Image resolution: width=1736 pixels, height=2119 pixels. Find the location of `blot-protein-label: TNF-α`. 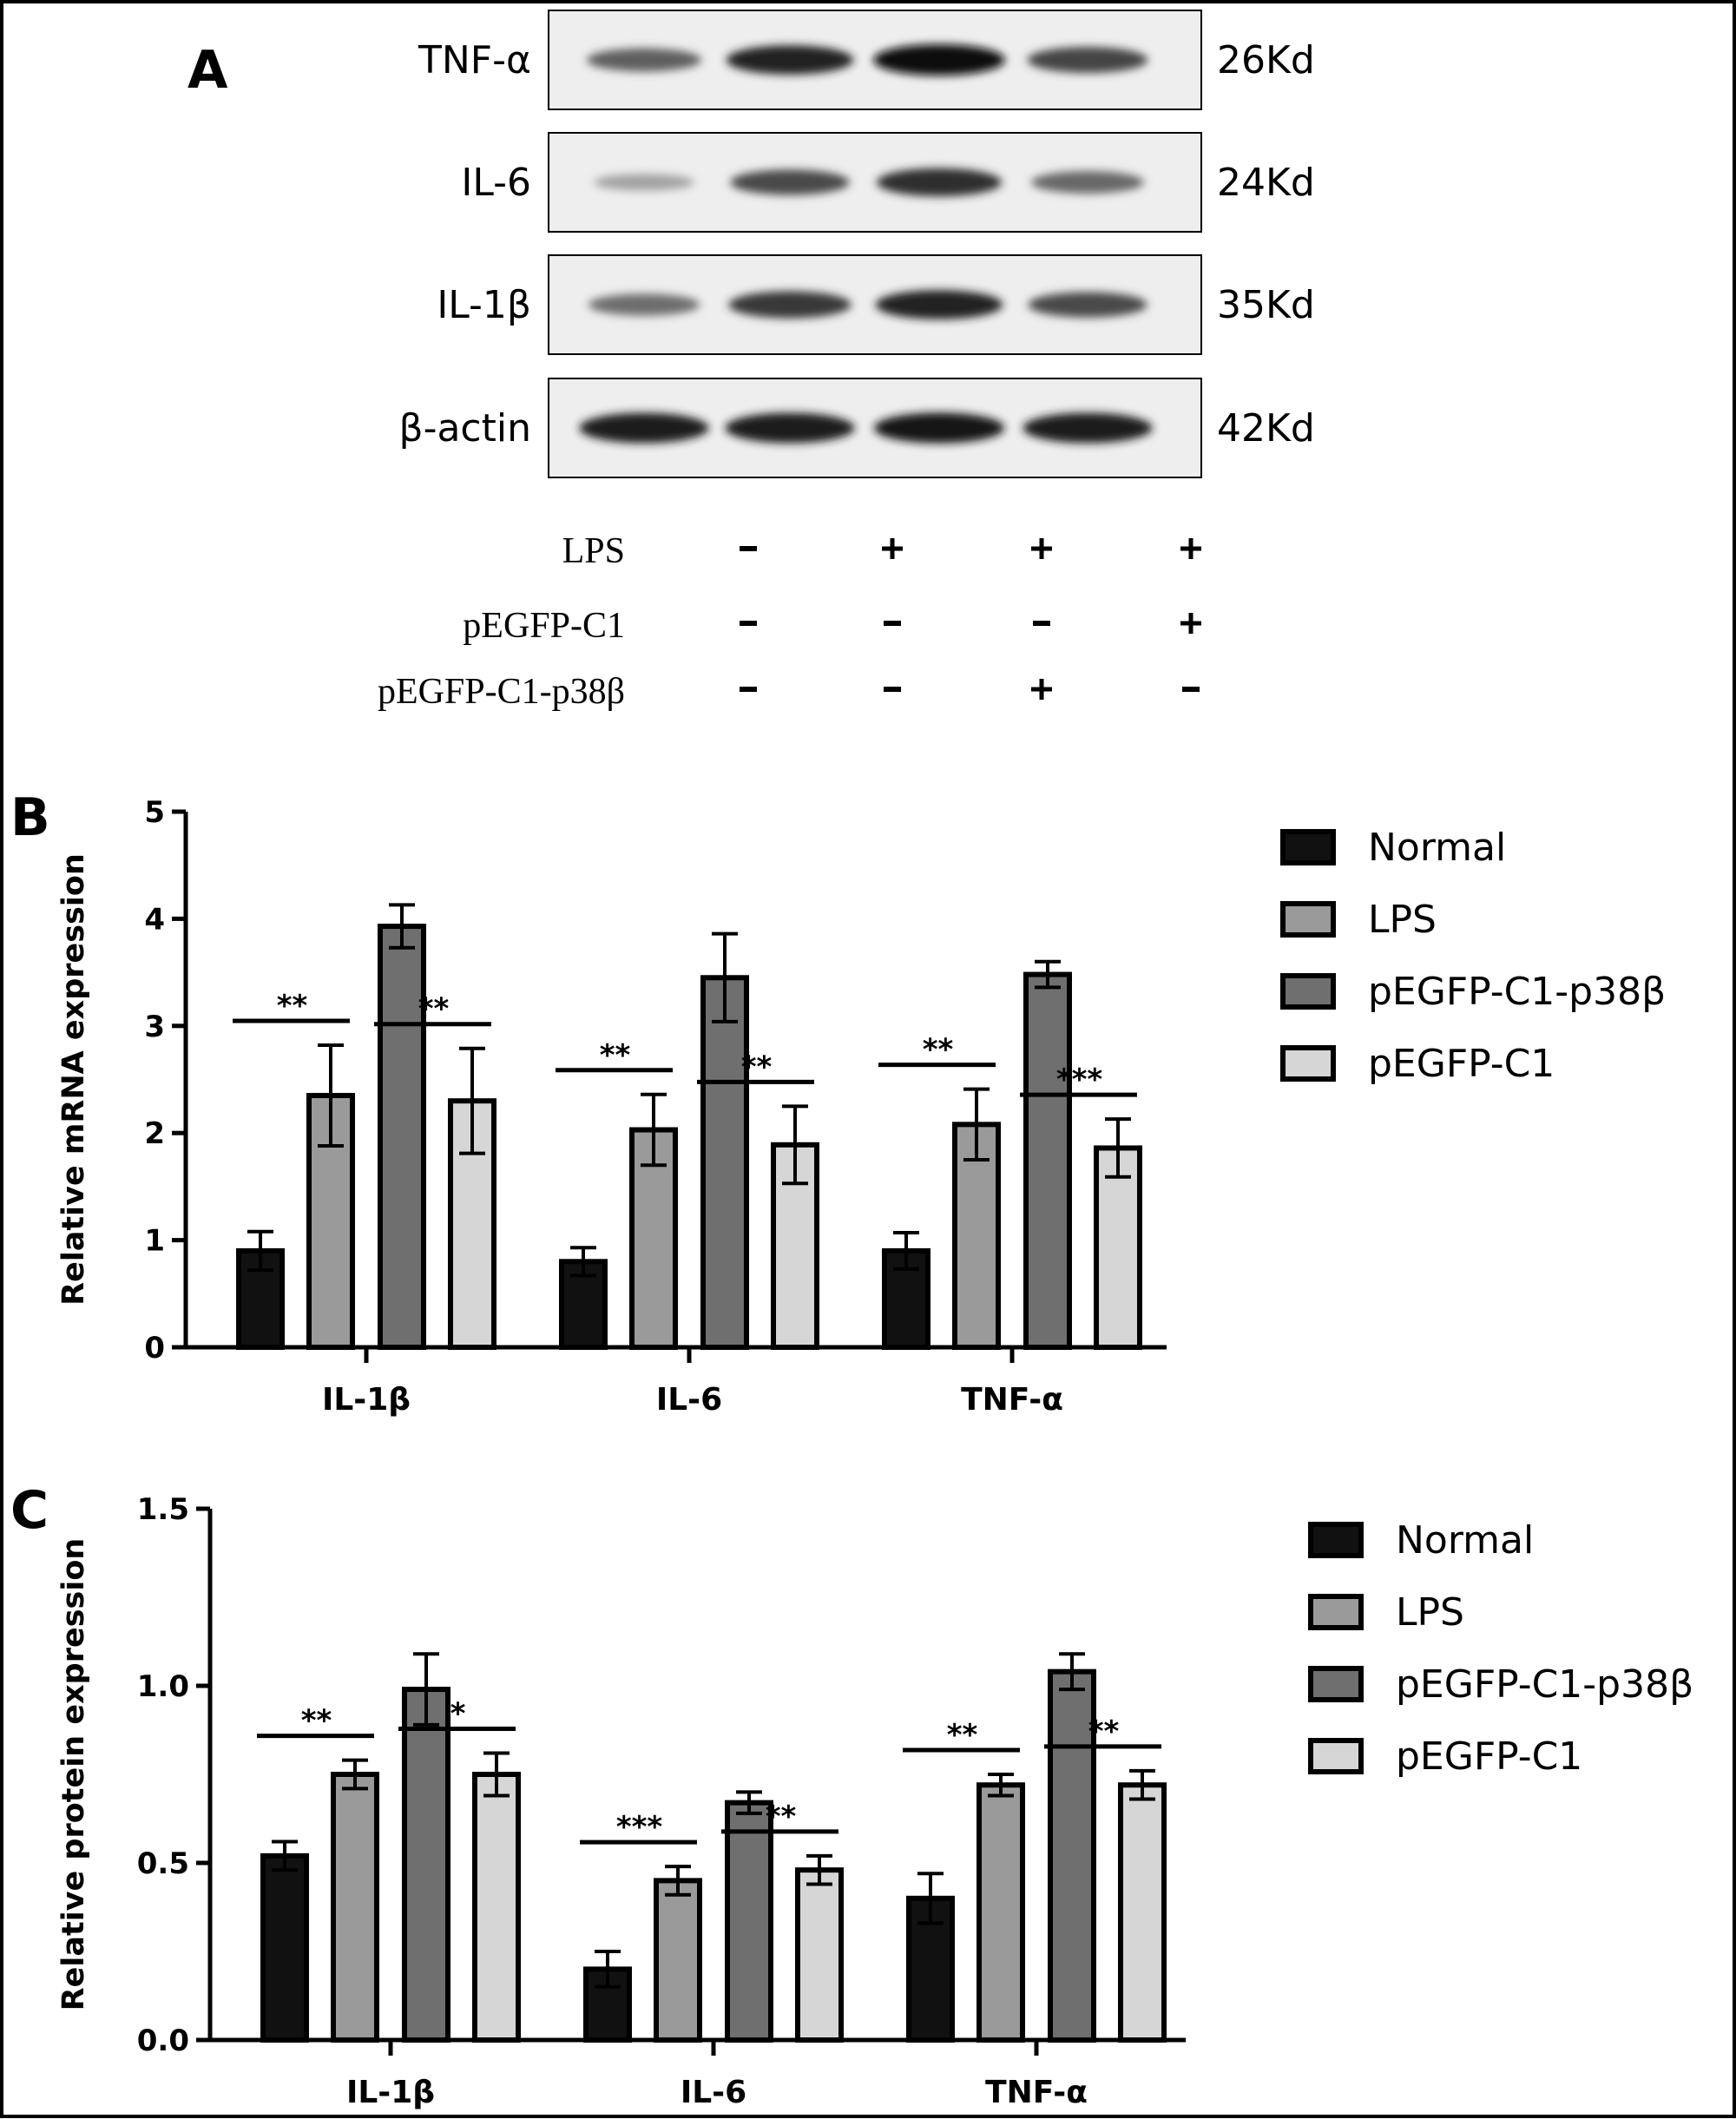

blot-protein-label: TNF-α is located at coordinates (474, 60).